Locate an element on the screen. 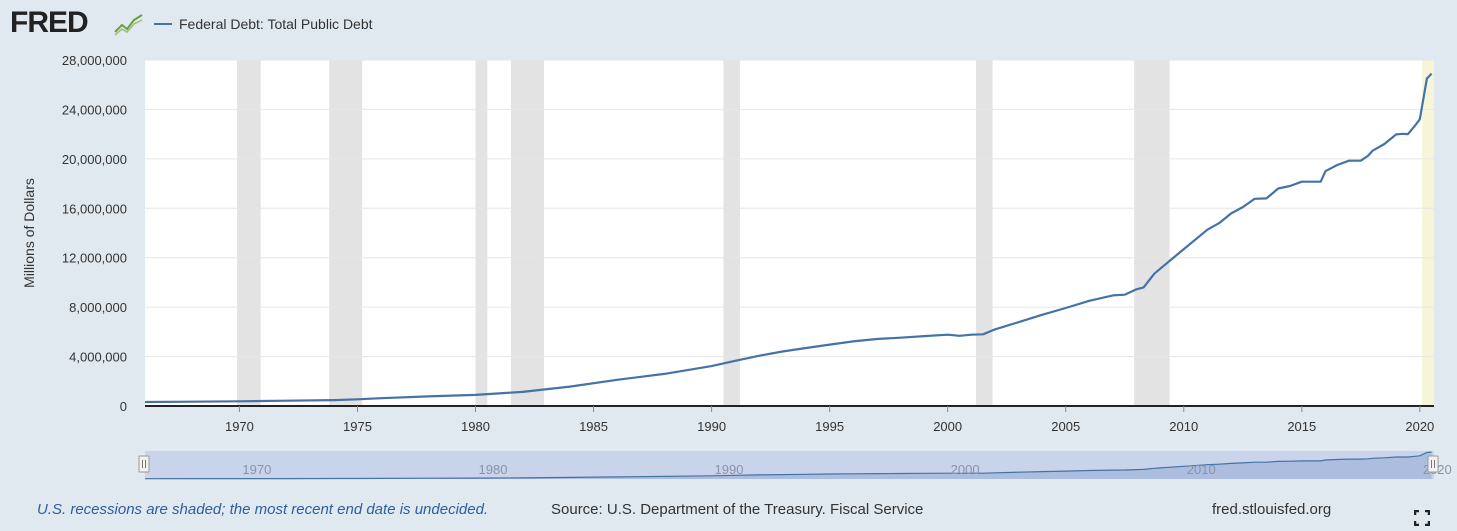 The height and width of the screenshot is (531, 1457). x-tick-label: 1975 is located at coordinates (357, 426).